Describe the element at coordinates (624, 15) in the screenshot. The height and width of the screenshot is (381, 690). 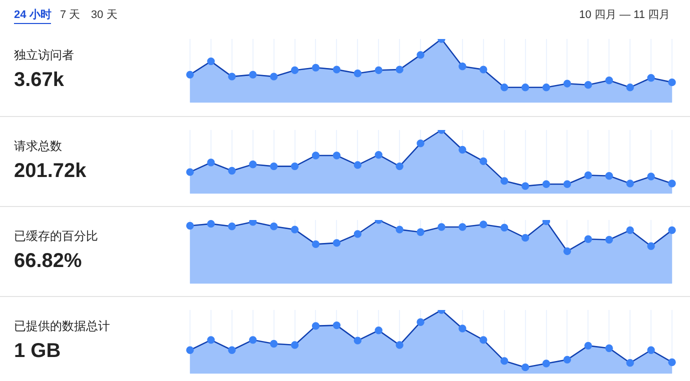
I see `text: 10 四月 — 11 四月` at that location.